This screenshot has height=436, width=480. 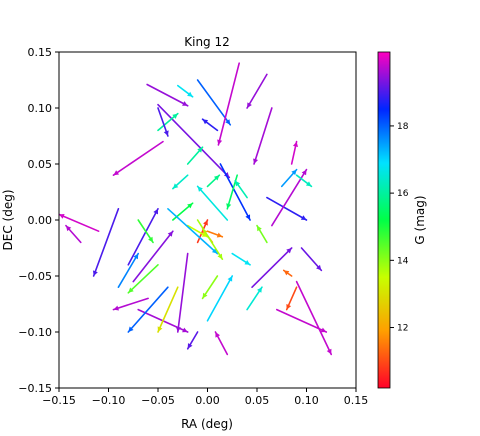 I want to click on x-tick-label: −0.10, so click(x=109, y=400).